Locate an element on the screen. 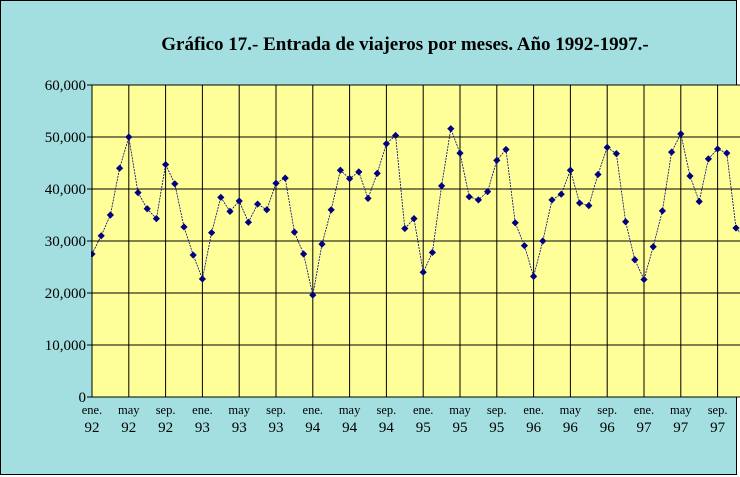 Image resolution: width=740 pixels, height=477 pixels. y-tick-label: 50,000 is located at coordinates (65, 138).